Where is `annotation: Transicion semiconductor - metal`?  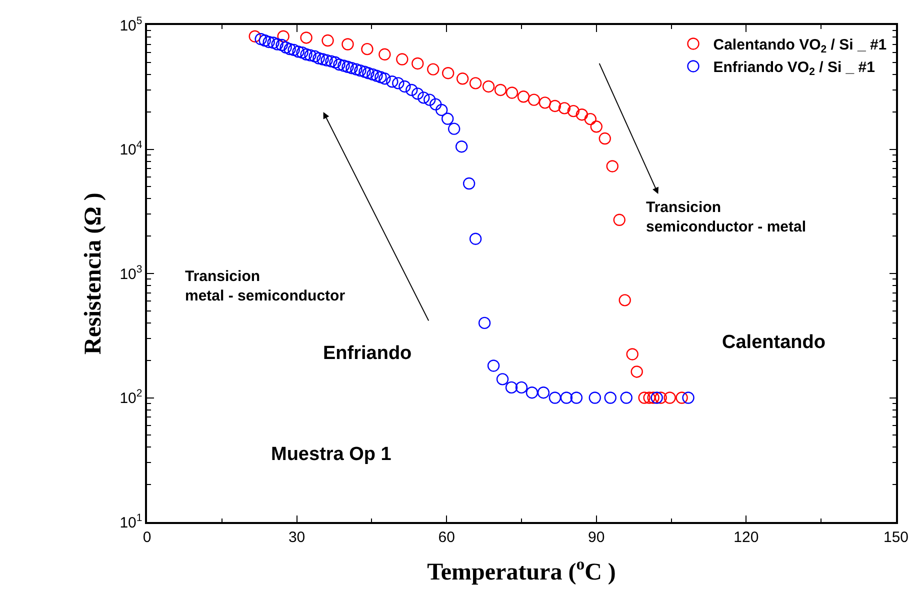
annotation: Transicion semiconductor - metal is located at coordinates (726, 217).